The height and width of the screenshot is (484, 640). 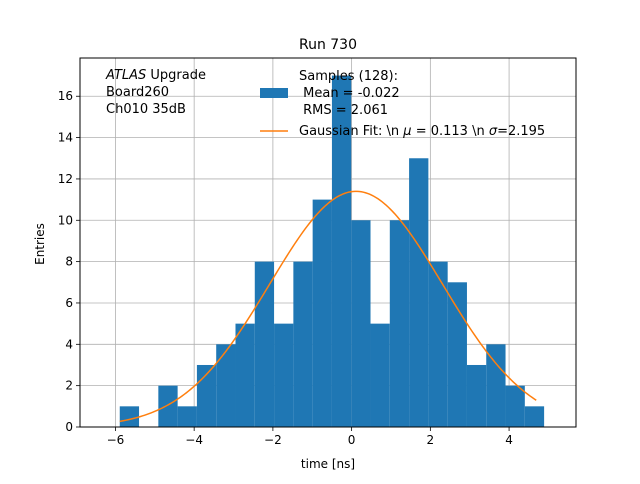 I want to click on y-tick-label: 10, so click(x=65, y=220).